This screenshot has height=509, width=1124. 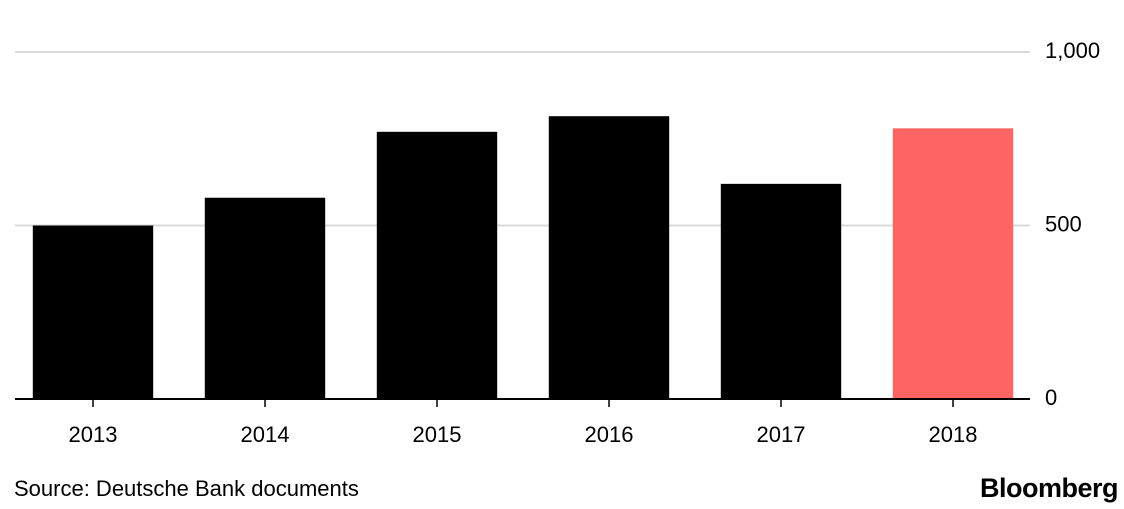 I want to click on y-tick-label: 0, so click(x=1051, y=397).